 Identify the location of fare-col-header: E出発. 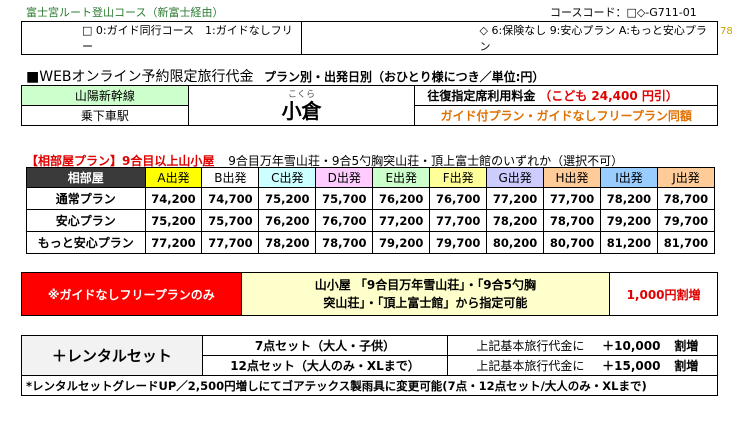
(401, 177).